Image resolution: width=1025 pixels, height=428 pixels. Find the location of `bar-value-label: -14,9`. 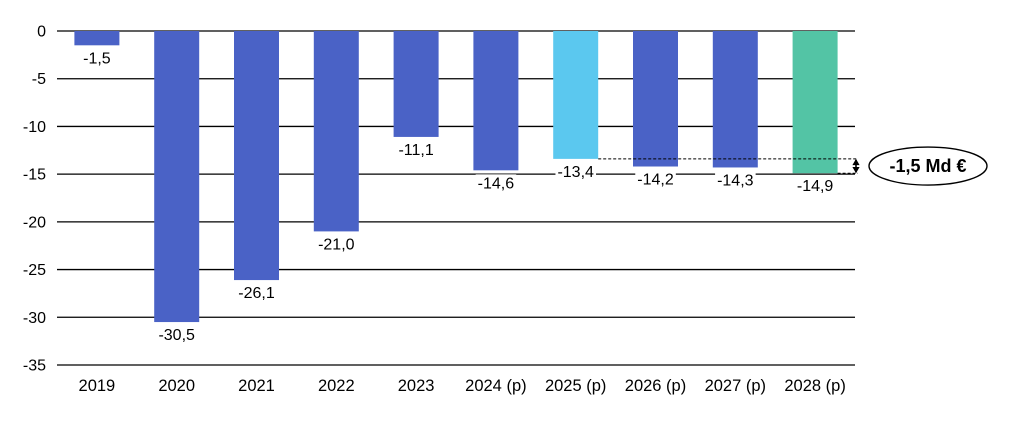

bar-value-label: -14,9 is located at coordinates (815, 186).